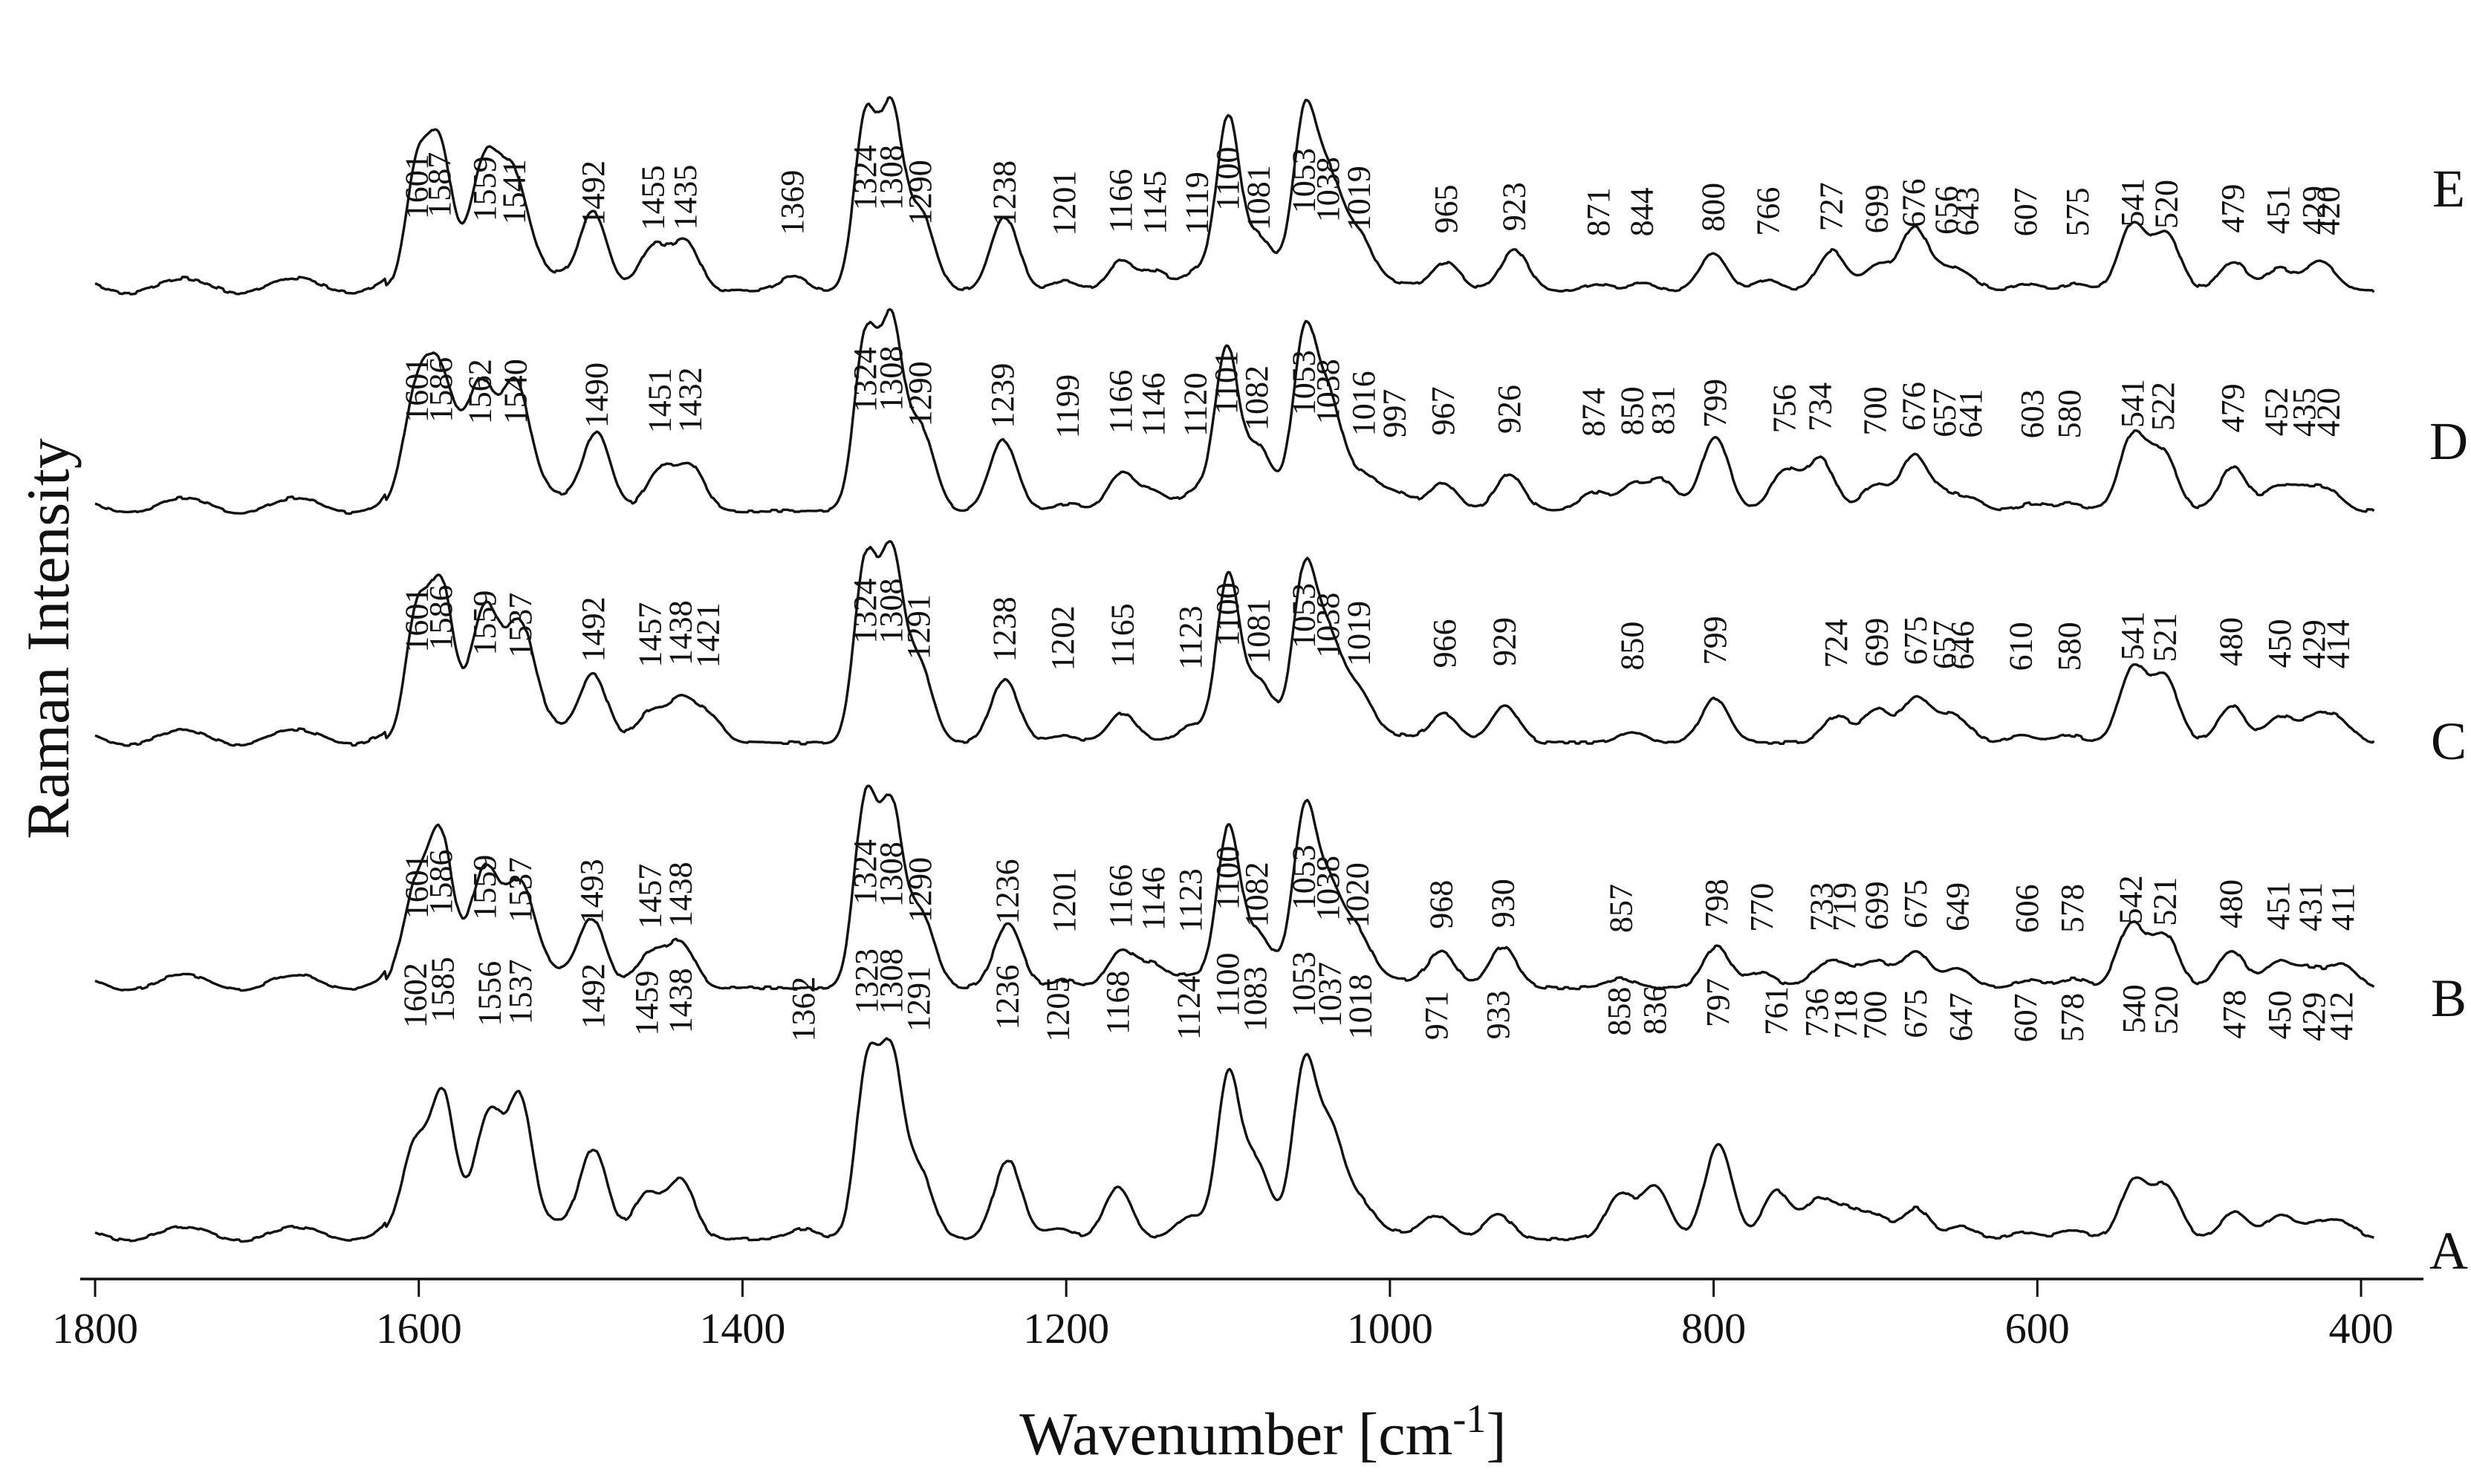 Image resolution: width=2471 pixels, height=1484 pixels. Describe the element at coordinates (2072, 909) in the screenshot. I see `peak-label: 578` at that location.